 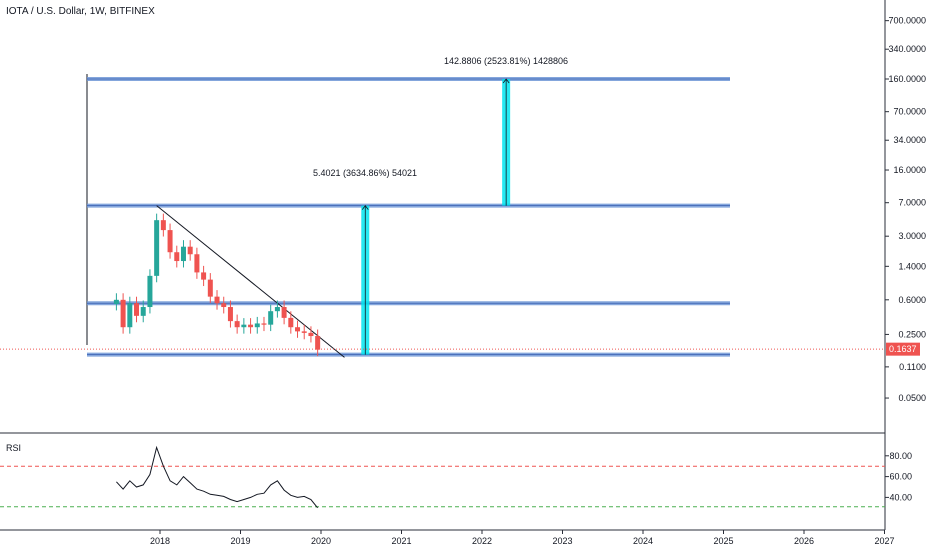 I want to click on price-axis-tick-label: 0.1100, so click(x=912, y=367).